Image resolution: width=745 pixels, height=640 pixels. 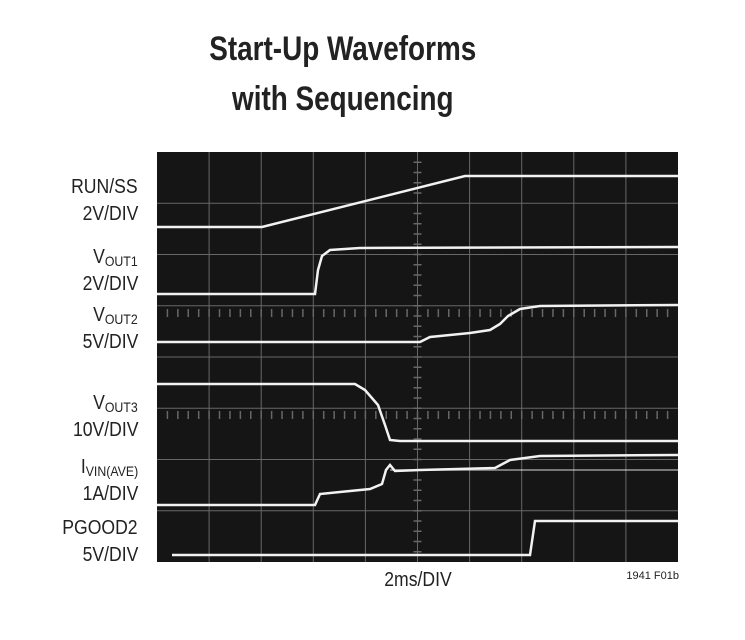 I want to click on channel-name: VOUT2, so click(x=115, y=315).